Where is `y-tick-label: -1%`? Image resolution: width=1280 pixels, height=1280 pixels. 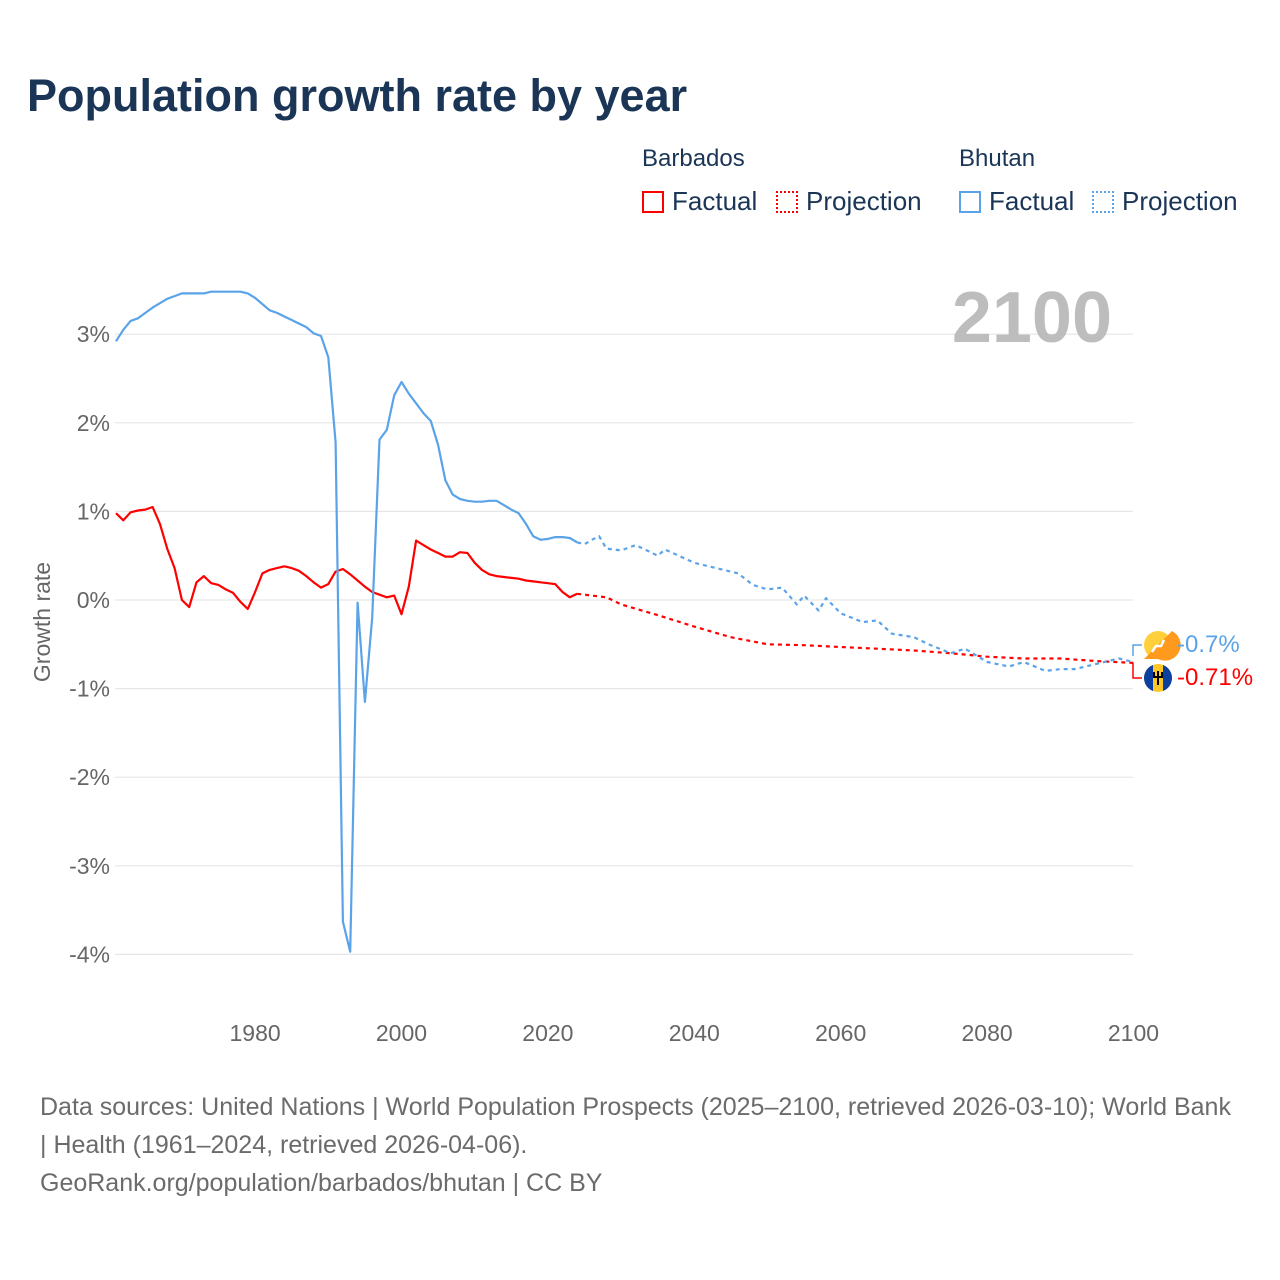 y-tick-label: -1% is located at coordinates (89, 689).